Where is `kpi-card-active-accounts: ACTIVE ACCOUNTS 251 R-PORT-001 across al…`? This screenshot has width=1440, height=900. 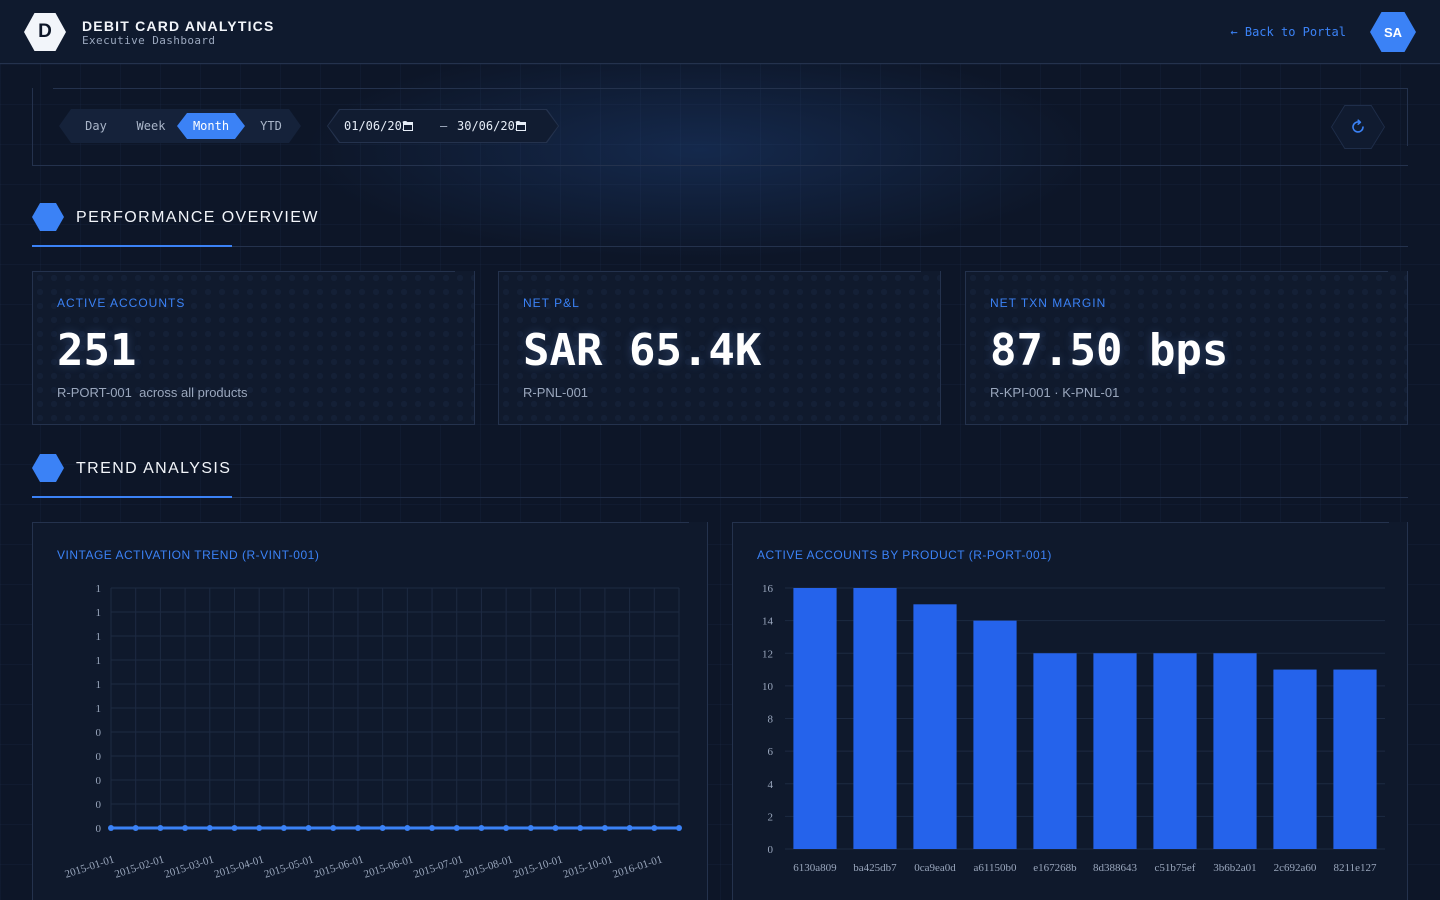 kpi-card-active-accounts: ACTIVE ACCOUNTS 251 R-PORT-001 across al… is located at coordinates (253, 348).